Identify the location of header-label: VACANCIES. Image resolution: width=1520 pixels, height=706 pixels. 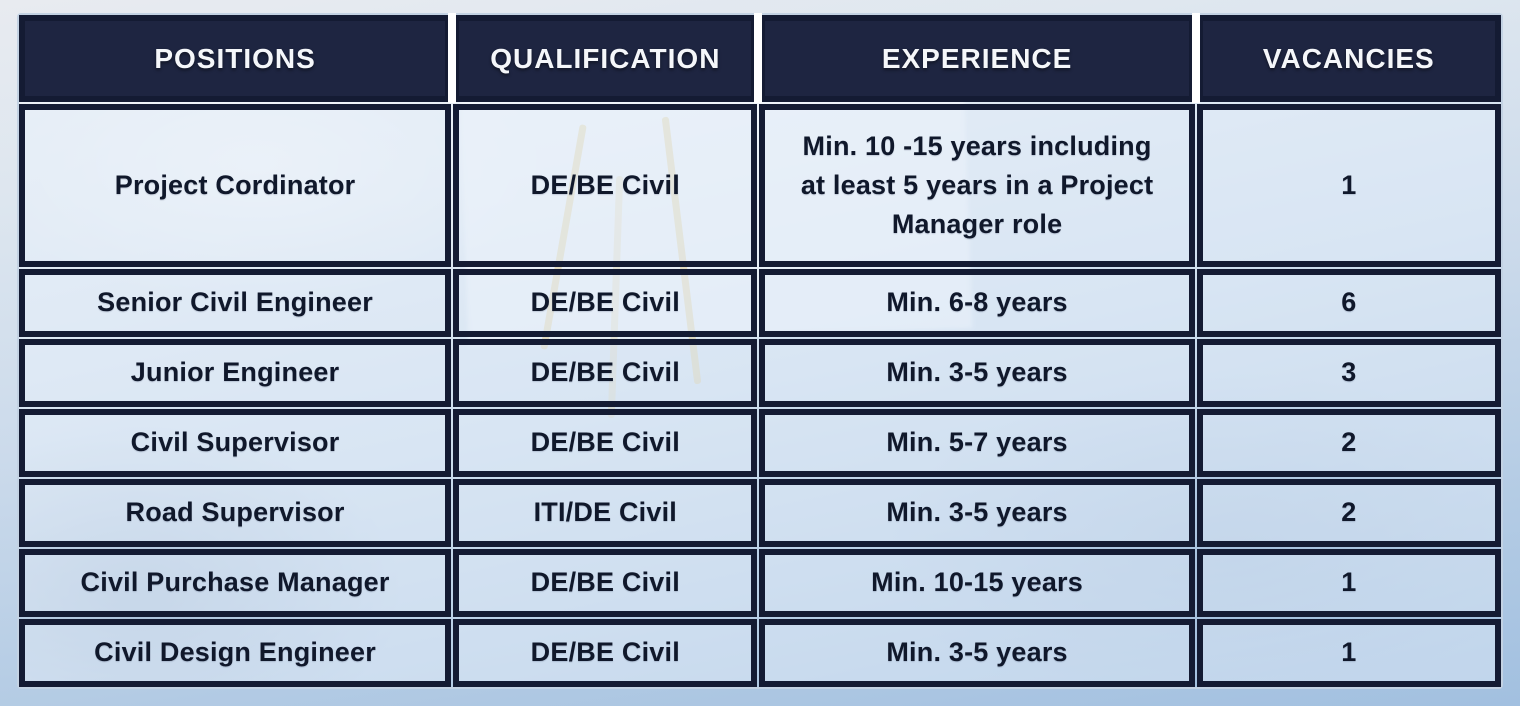
(1348, 58).